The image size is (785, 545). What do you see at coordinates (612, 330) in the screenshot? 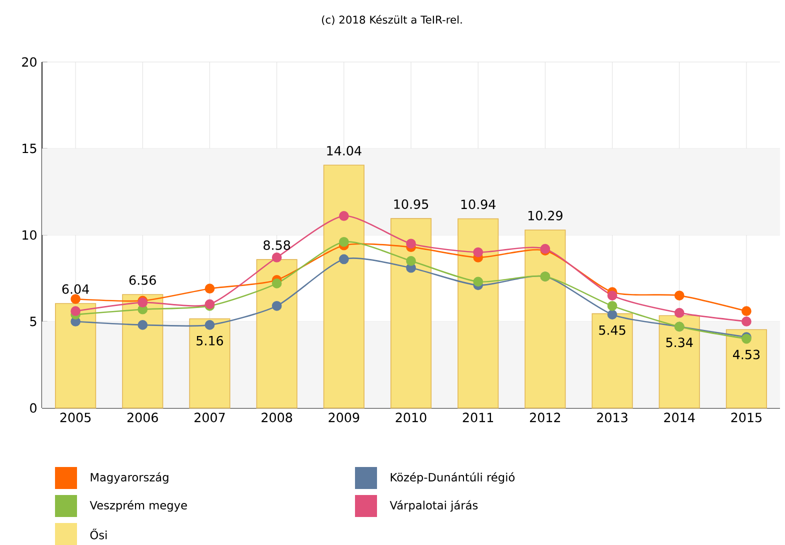
I see `data-label: 5.45` at bounding box center [612, 330].